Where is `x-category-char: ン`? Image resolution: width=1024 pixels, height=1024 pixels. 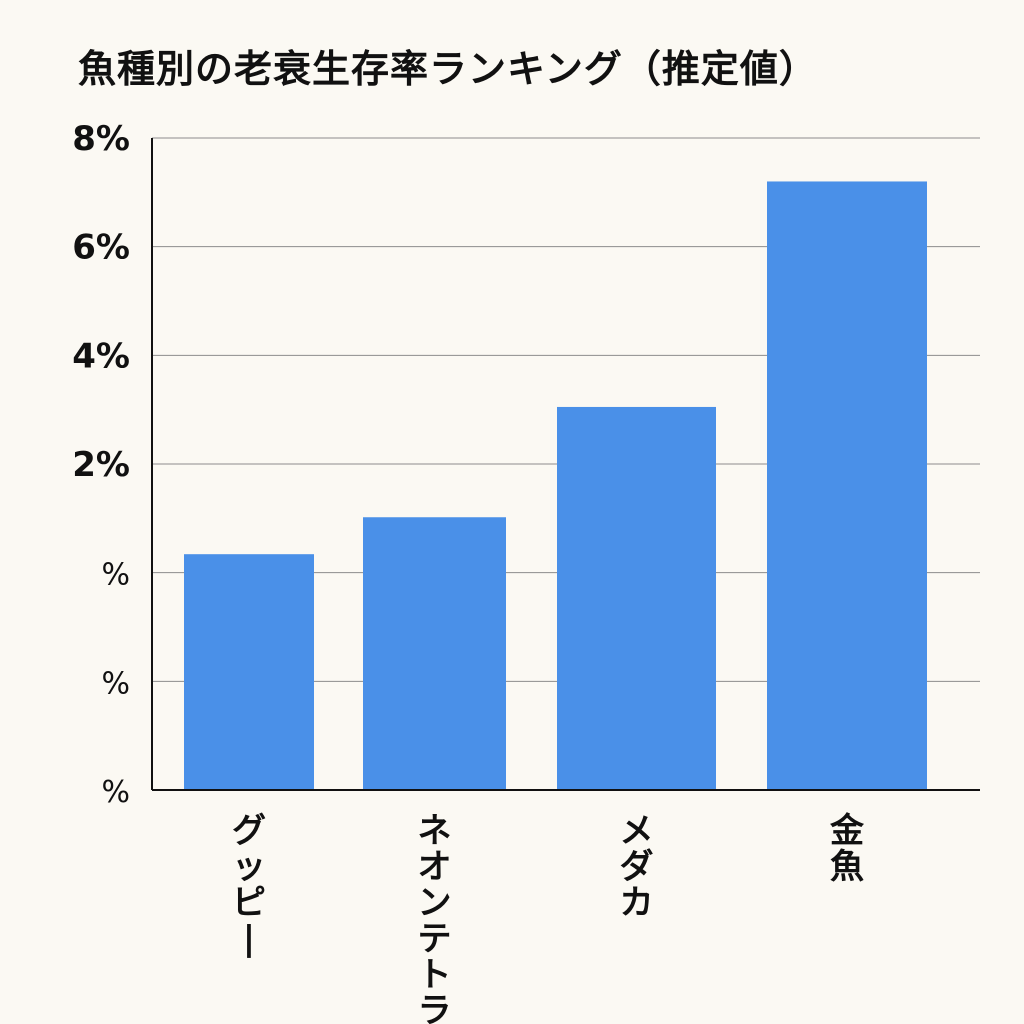 x-category-char: ン is located at coordinates (435, 903).